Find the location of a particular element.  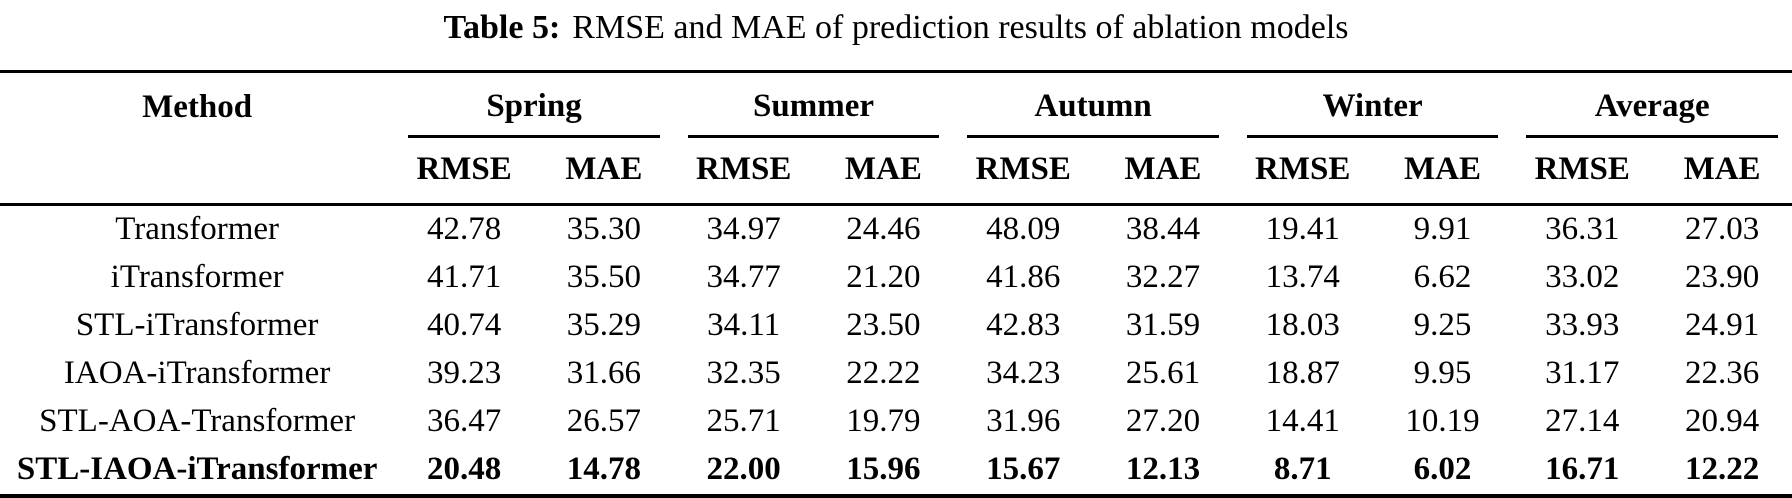

value-cell: 35.29 is located at coordinates (604, 325).